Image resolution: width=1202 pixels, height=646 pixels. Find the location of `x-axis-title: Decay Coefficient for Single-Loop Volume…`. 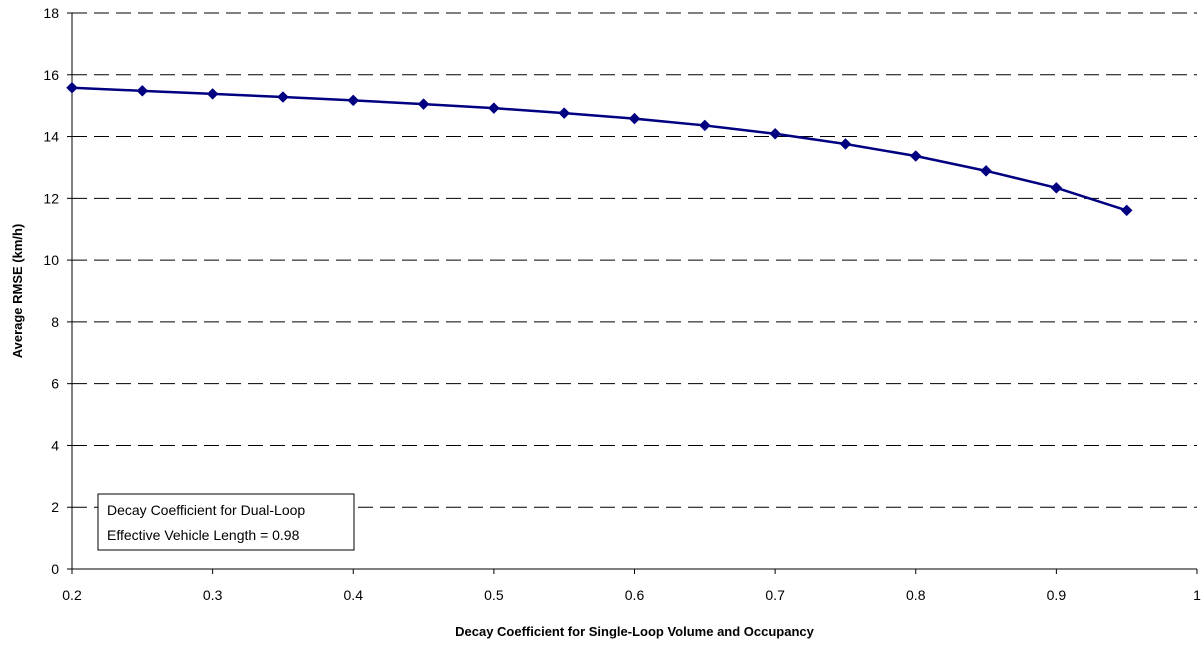

x-axis-title: Decay Coefficient for Single-Loop Volume… is located at coordinates (635, 631).